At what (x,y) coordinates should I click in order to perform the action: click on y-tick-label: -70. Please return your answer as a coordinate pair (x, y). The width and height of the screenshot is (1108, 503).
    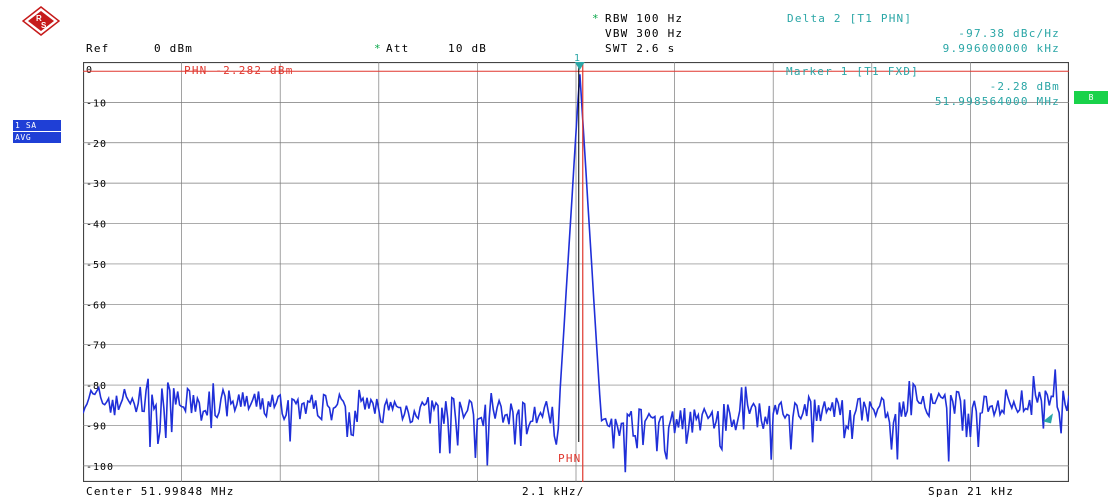
    Looking at the image, I should click on (96, 346).